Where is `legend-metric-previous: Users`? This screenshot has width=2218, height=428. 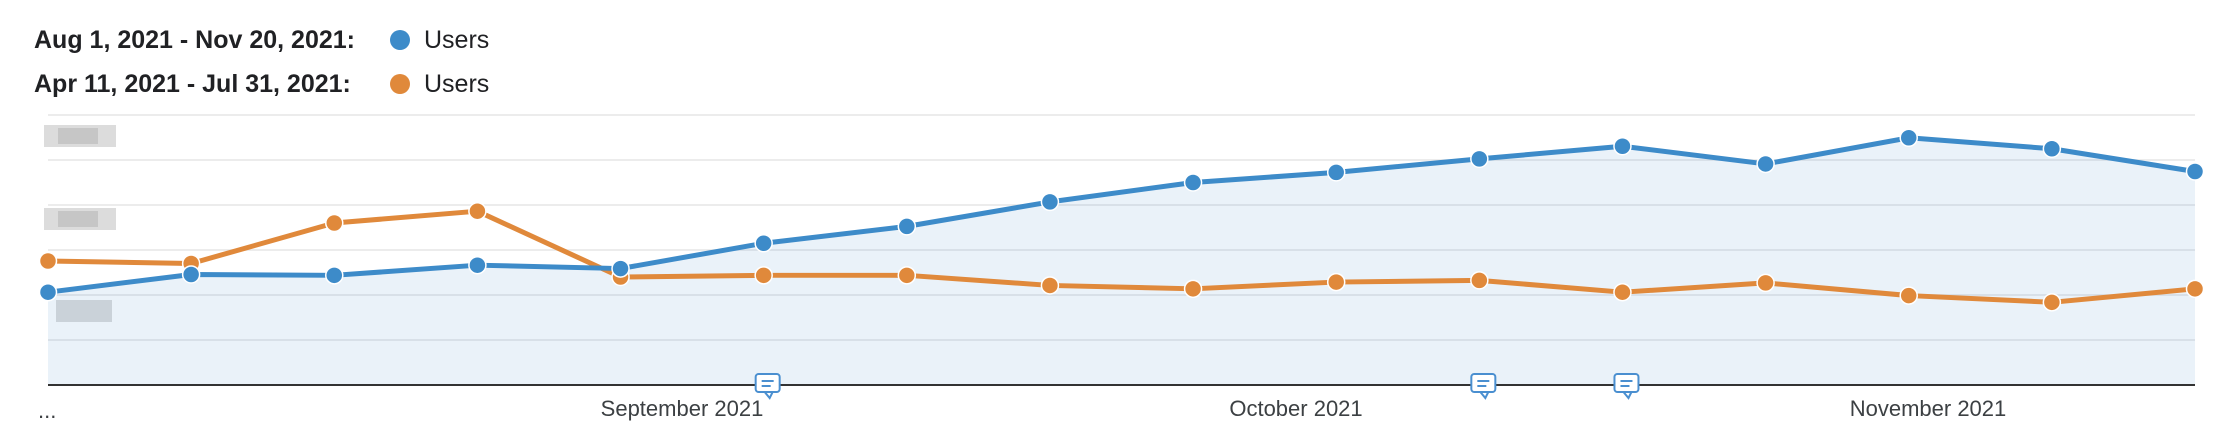 legend-metric-previous: Users is located at coordinates (457, 83).